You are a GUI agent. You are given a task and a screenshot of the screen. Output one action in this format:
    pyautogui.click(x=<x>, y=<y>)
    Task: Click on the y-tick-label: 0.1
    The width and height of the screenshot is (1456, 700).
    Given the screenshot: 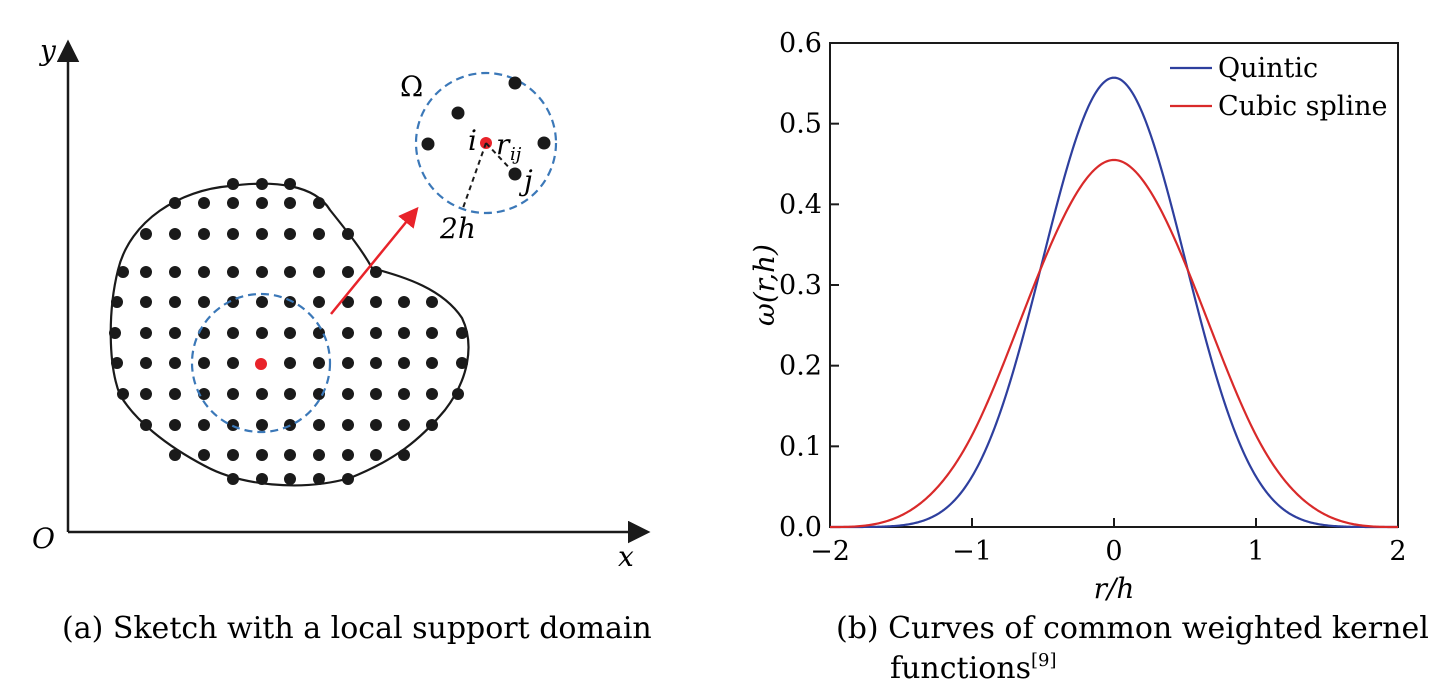 What is the action you would take?
    pyautogui.click(x=800, y=446)
    